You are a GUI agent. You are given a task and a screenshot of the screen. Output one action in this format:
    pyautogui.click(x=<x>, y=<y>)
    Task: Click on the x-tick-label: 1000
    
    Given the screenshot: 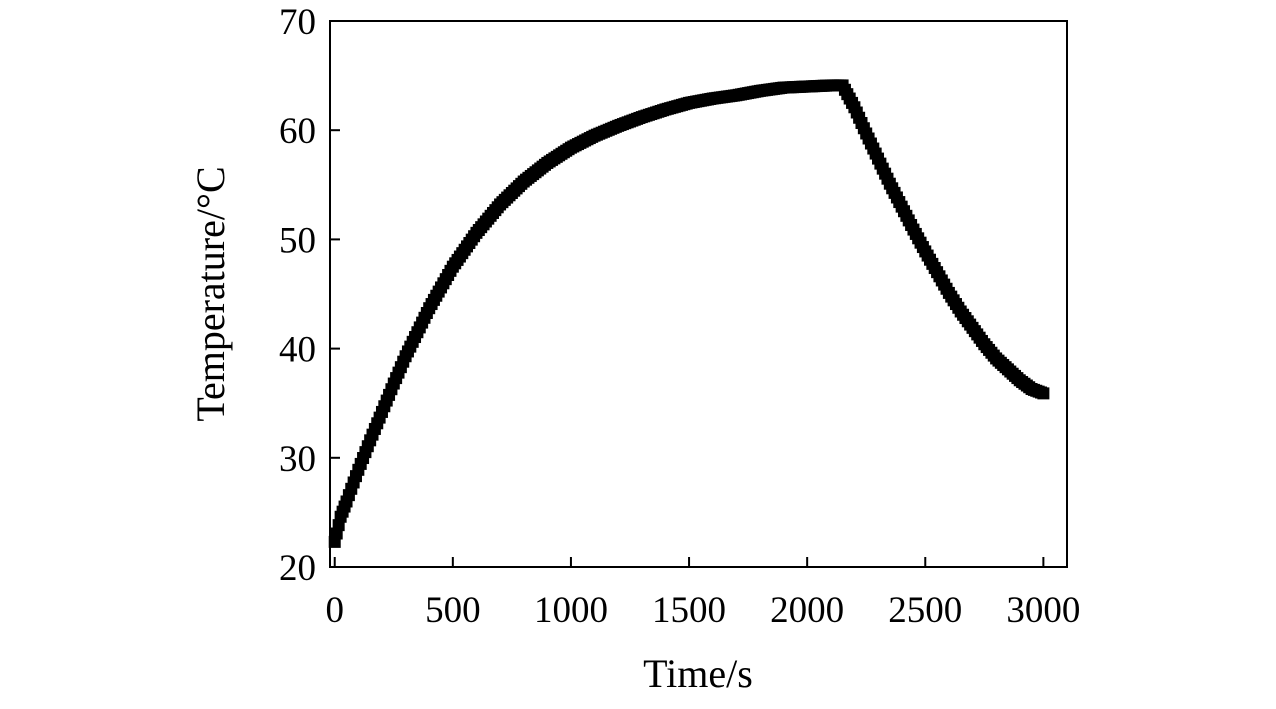 What is the action you would take?
    pyautogui.click(x=571, y=610)
    